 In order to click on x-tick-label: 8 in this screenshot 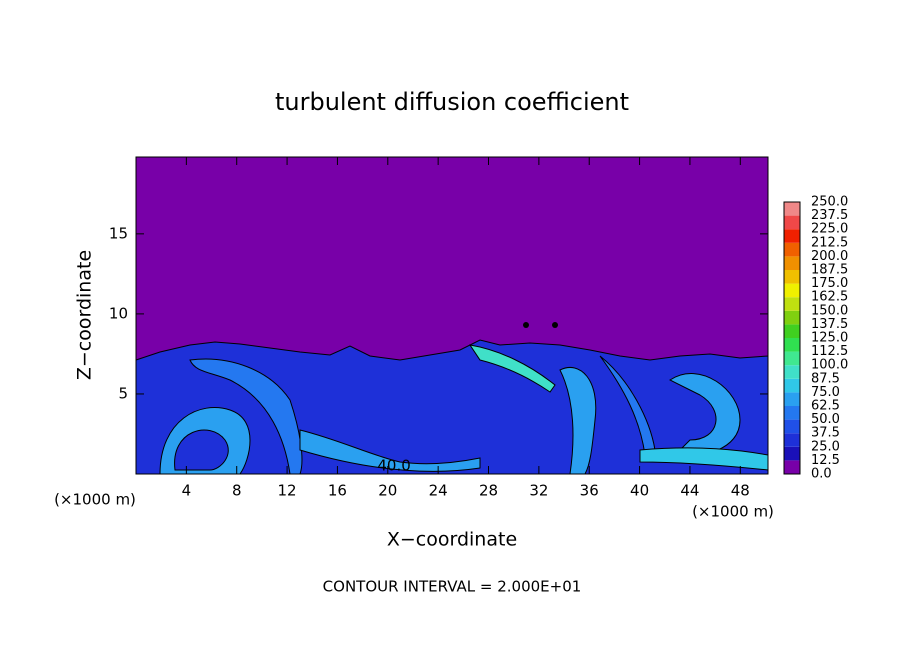, I will do `click(237, 491)`.